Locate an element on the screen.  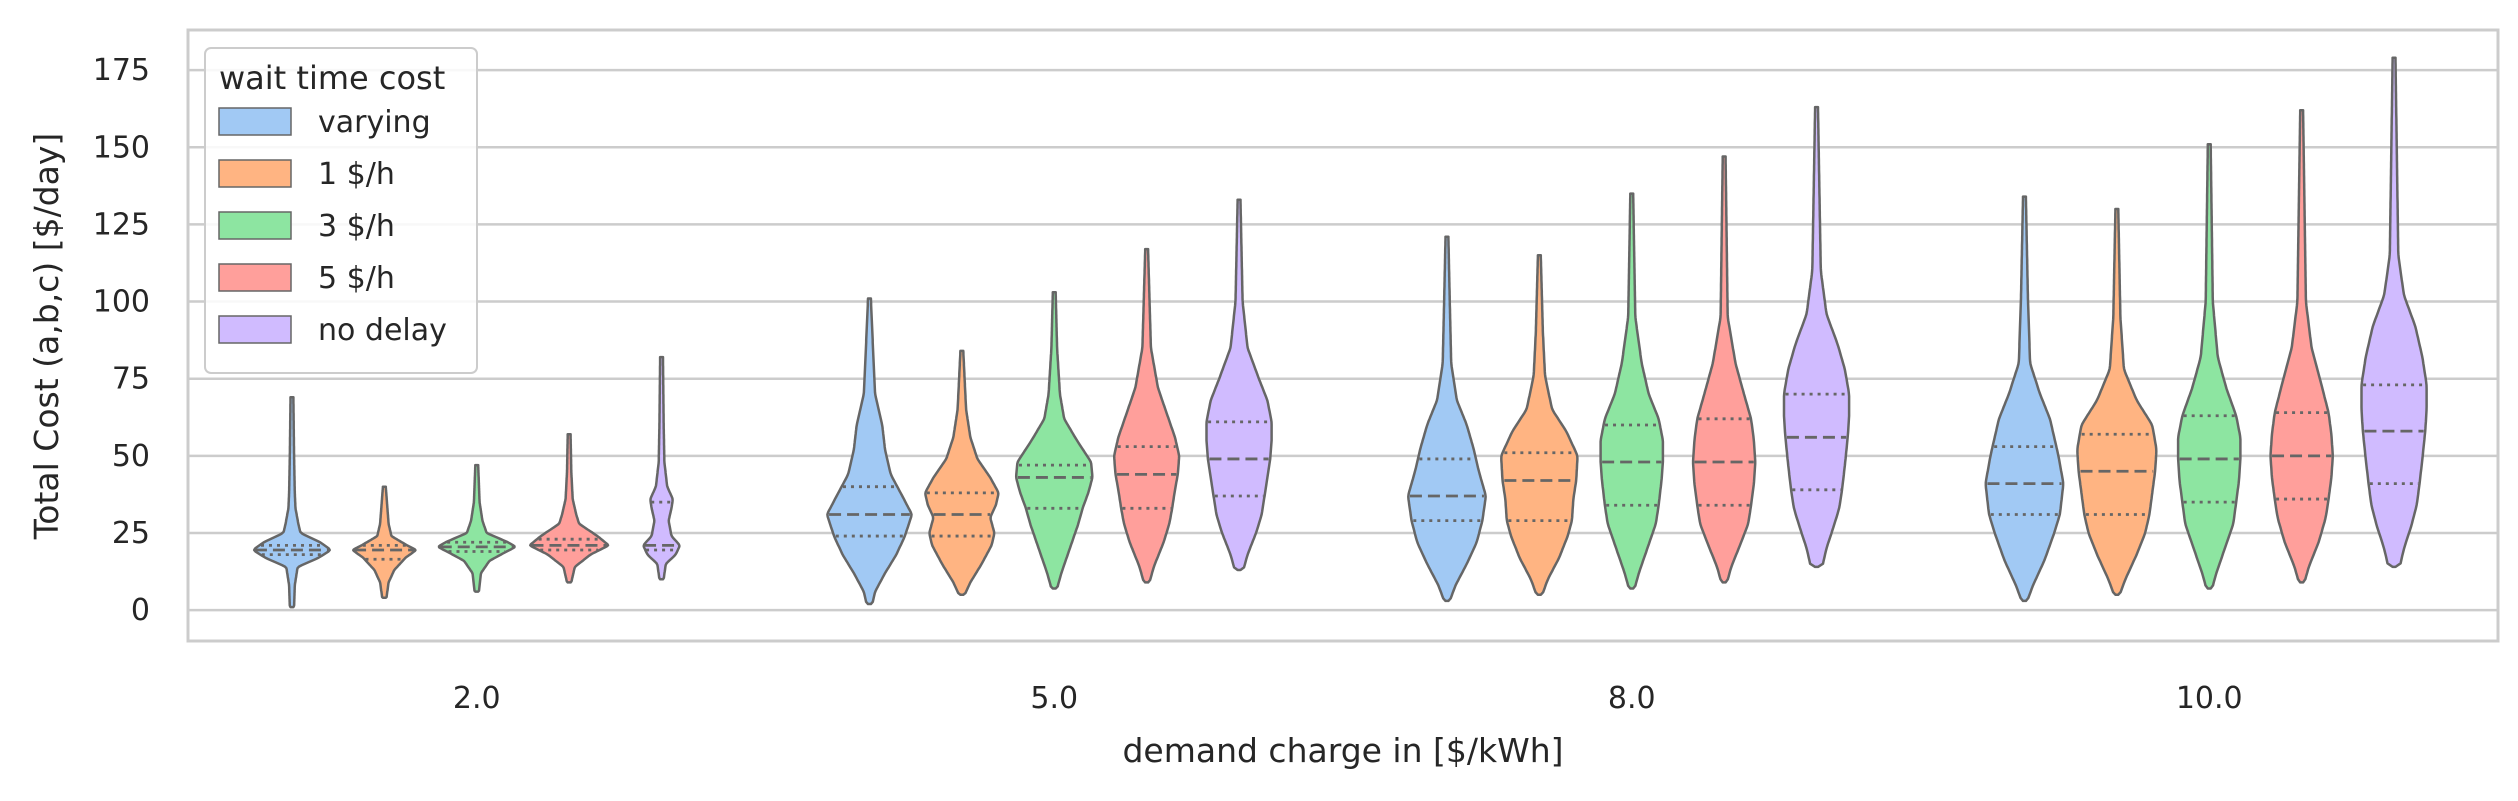
y-tick-label: 75 is located at coordinates (131, 379).